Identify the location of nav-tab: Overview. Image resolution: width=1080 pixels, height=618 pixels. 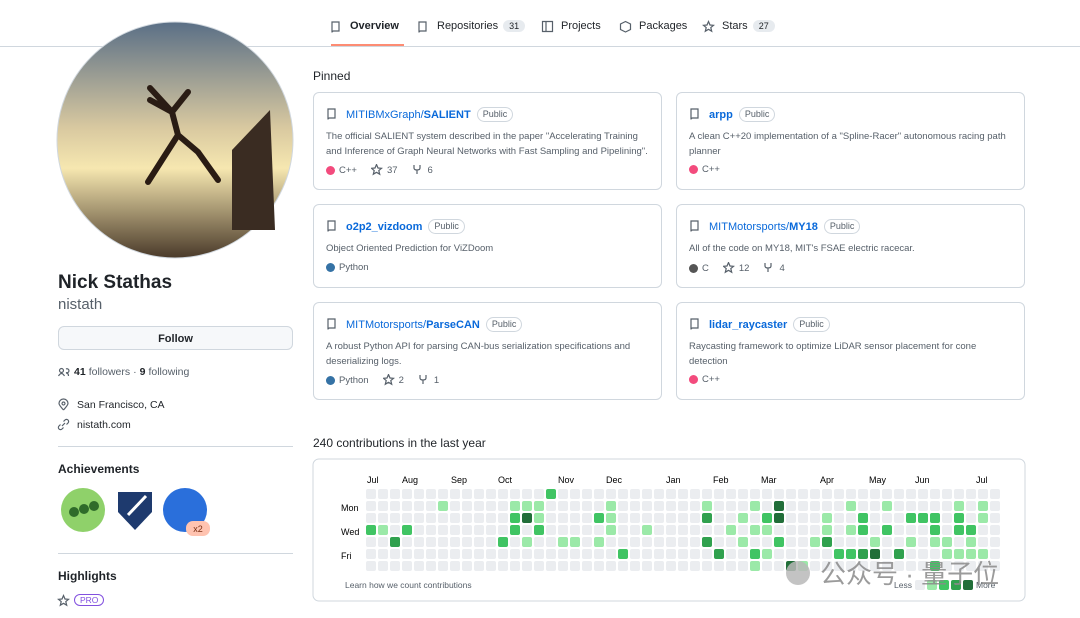
(374, 26).